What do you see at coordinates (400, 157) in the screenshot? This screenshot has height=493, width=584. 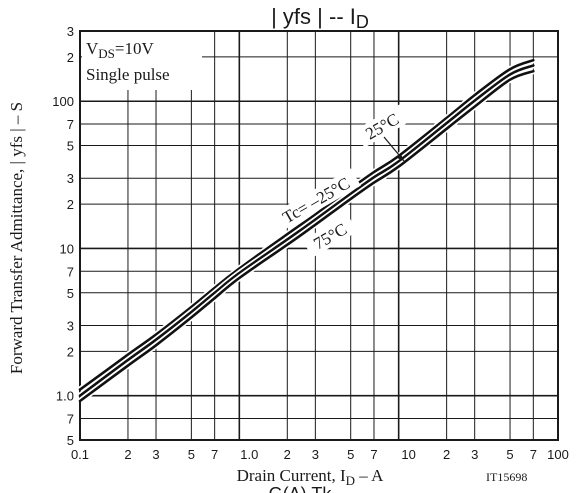 I see `annotation-25c-arrowhead` at bounding box center [400, 157].